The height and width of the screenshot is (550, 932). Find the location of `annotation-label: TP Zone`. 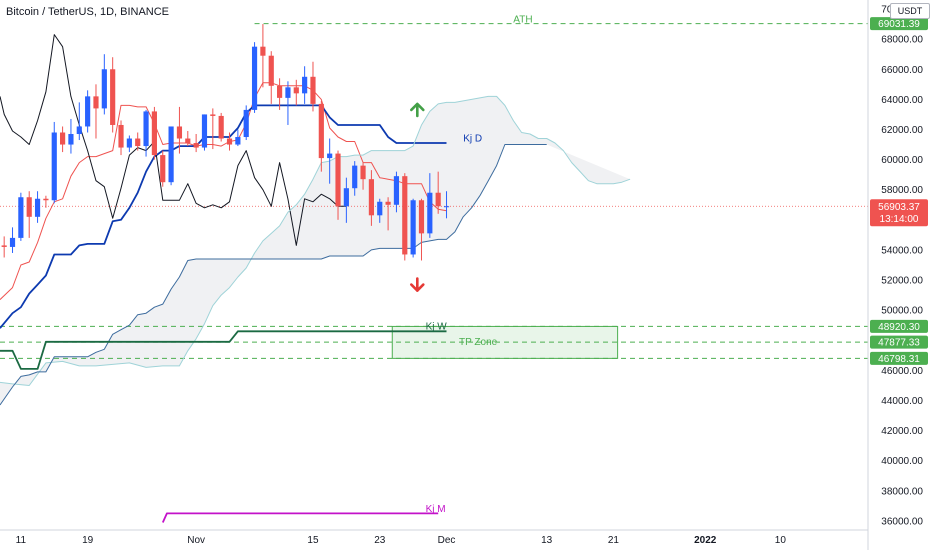

annotation-label: TP Zone is located at coordinates (478, 342).